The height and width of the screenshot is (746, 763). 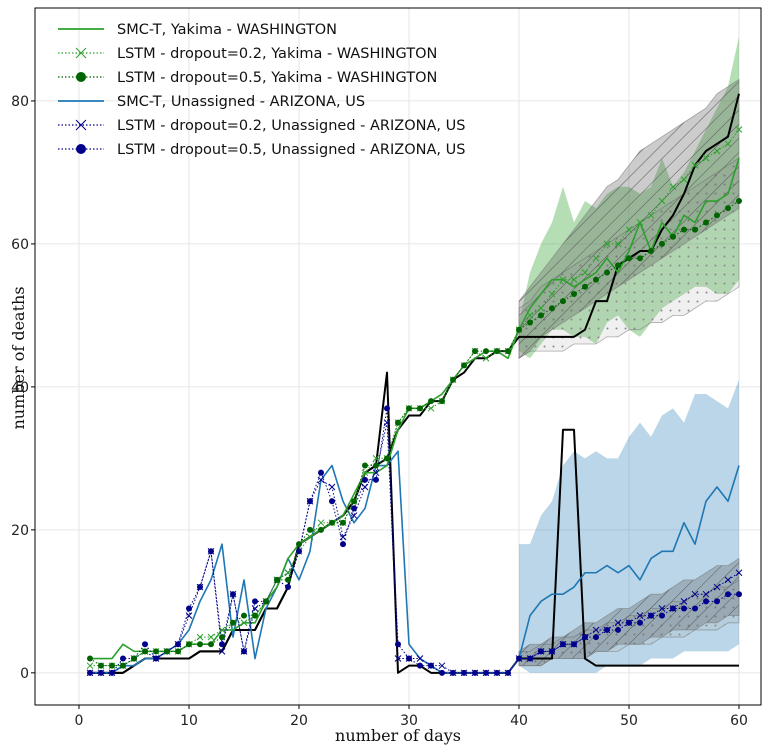 I want to click on legend-label: LSTM - dropout=0.5, Yakima - WASHINGTON, so click(x=277, y=78).